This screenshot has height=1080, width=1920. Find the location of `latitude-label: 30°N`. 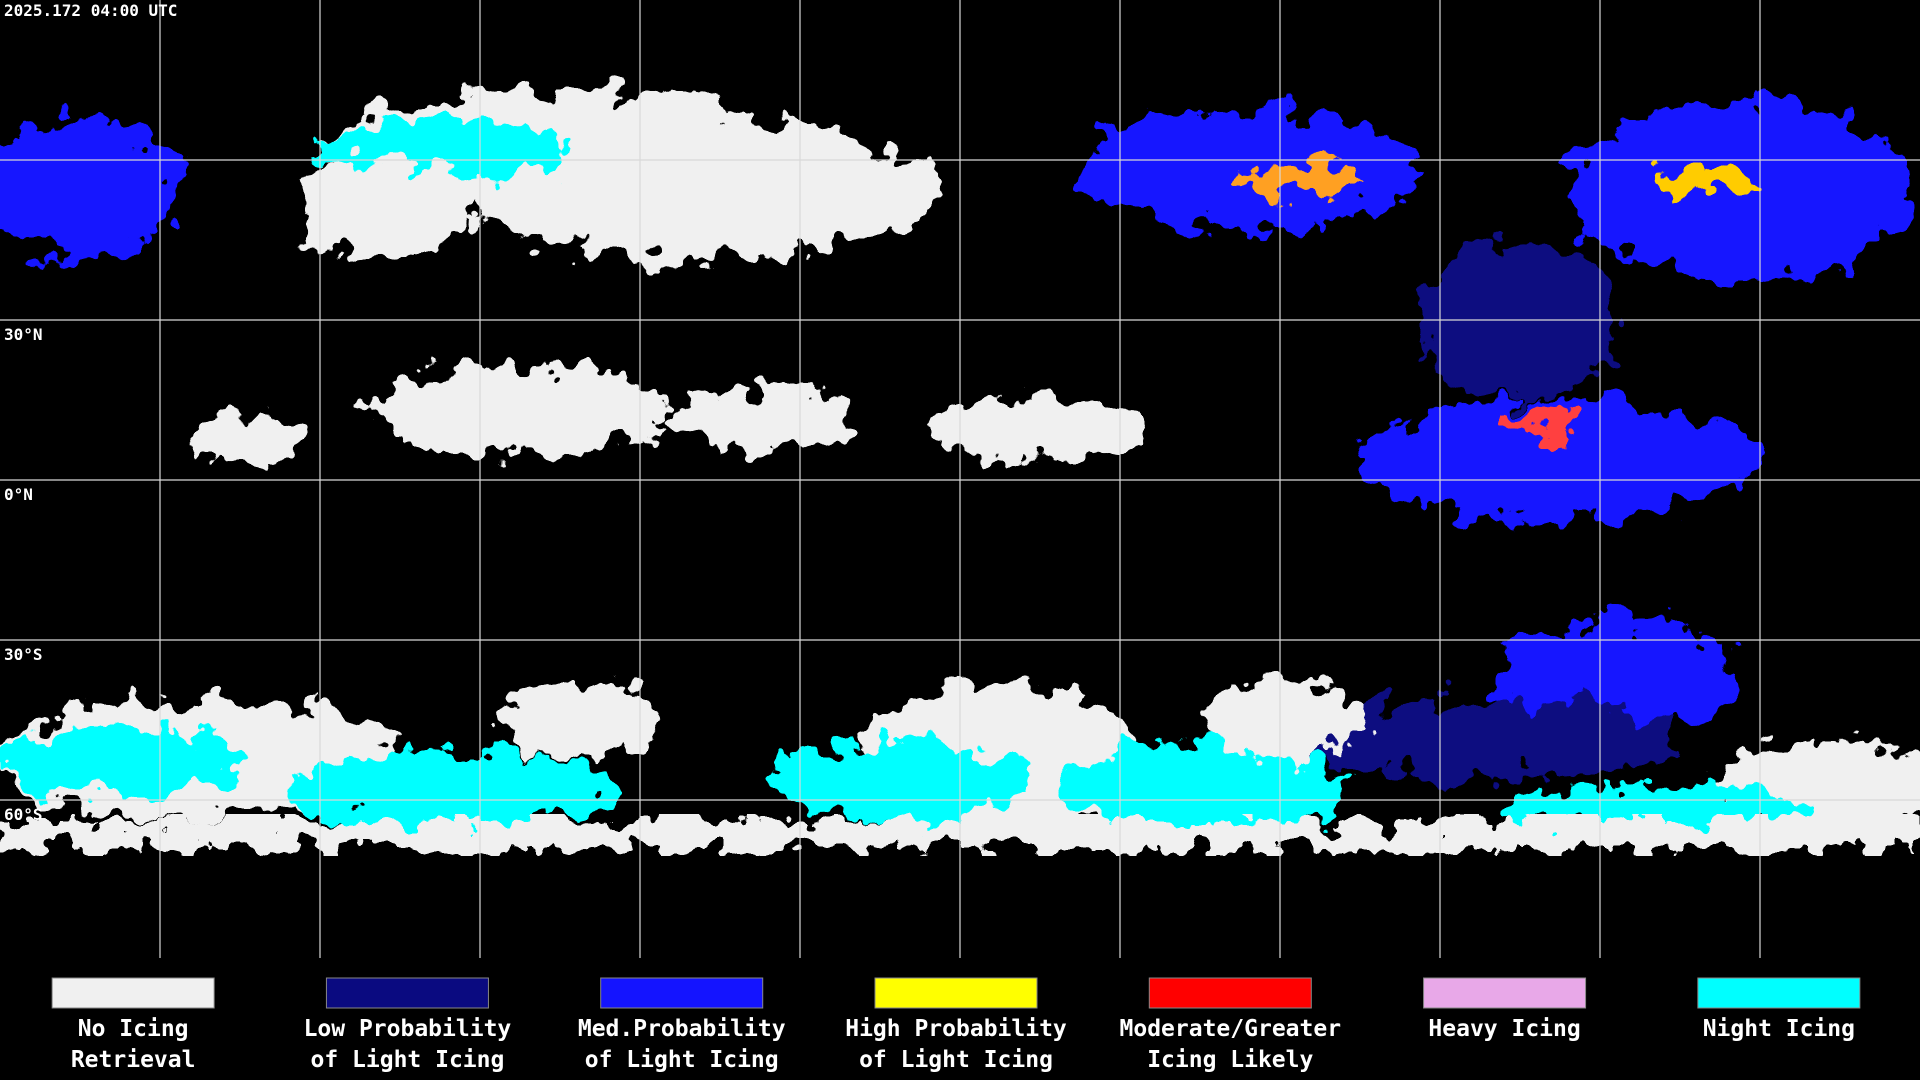

latitude-label: 30°N is located at coordinates (23, 334).